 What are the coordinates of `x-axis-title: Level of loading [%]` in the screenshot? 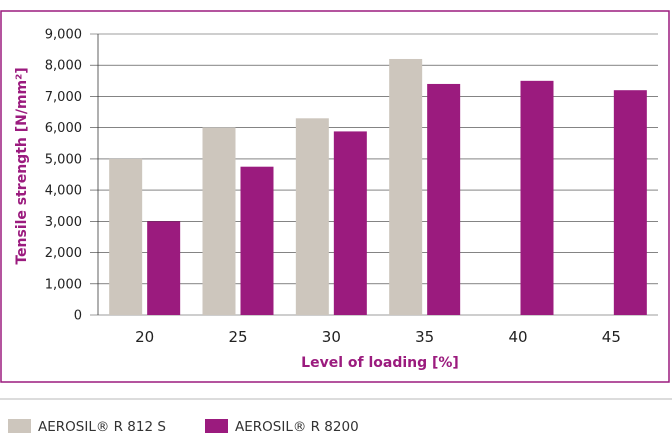 It's located at (380, 363).